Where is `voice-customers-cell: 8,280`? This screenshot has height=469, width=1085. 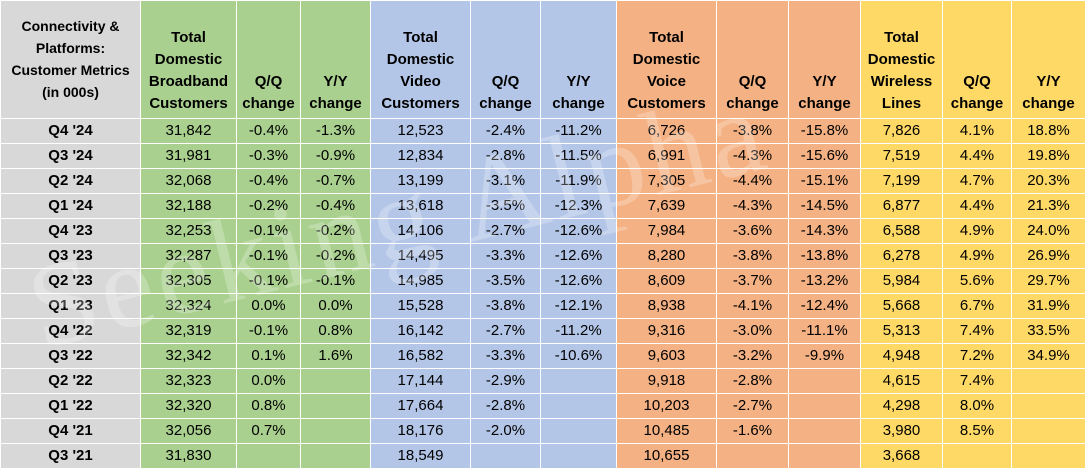
voice-customers-cell: 8,280 is located at coordinates (667, 256).